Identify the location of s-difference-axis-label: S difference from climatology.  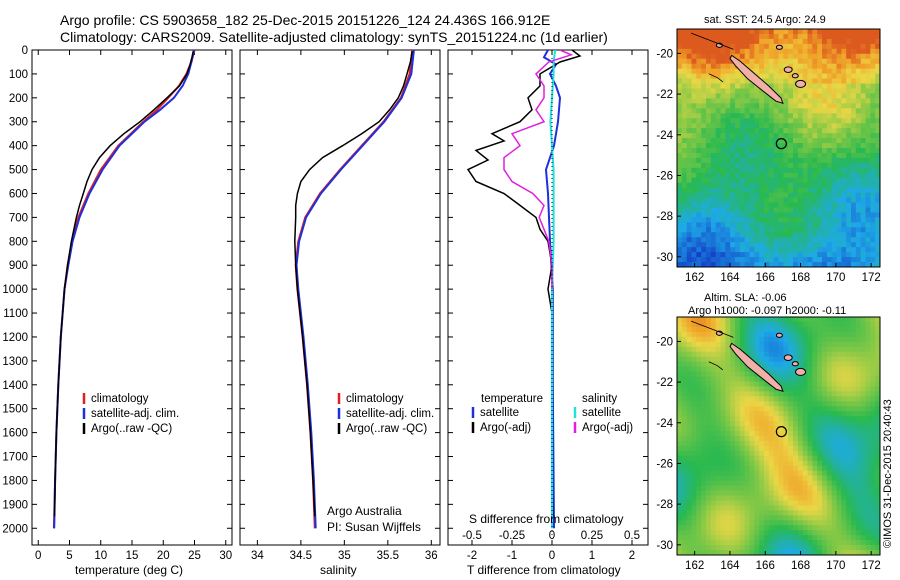
(546, 519).